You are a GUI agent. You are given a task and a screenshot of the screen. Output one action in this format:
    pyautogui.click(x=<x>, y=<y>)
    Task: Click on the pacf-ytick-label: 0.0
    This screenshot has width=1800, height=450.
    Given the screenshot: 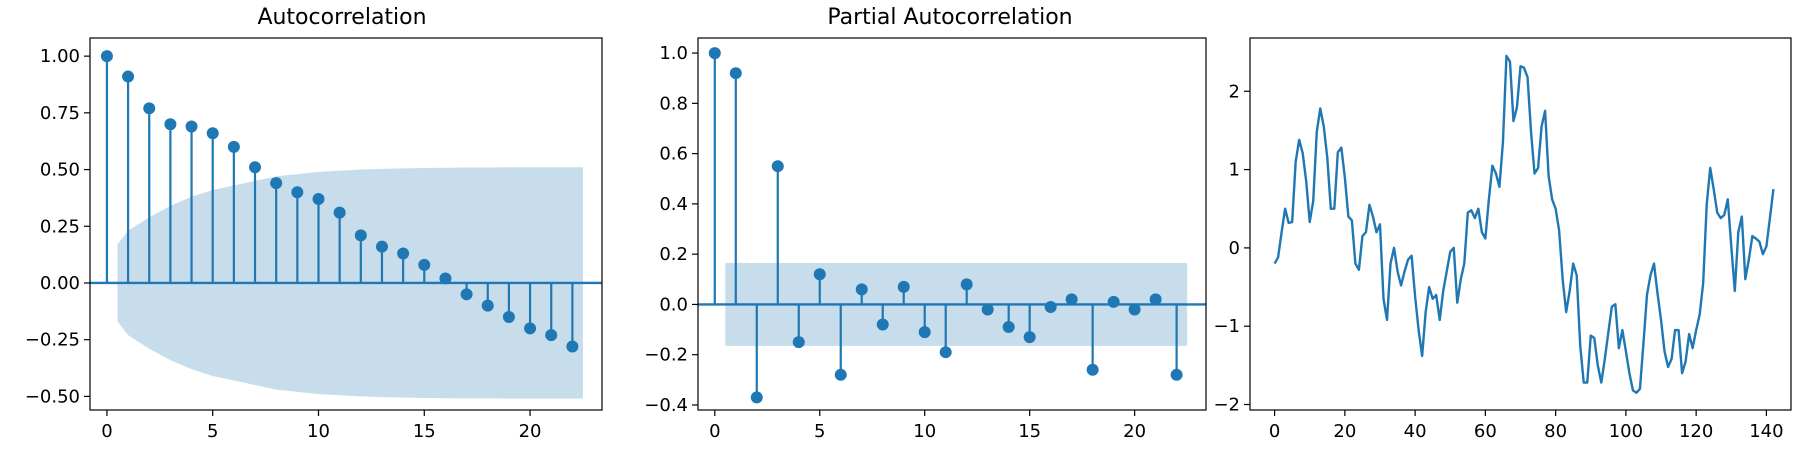 What is the action you would take?
    pyautogui.click(x=673, y=304)
    